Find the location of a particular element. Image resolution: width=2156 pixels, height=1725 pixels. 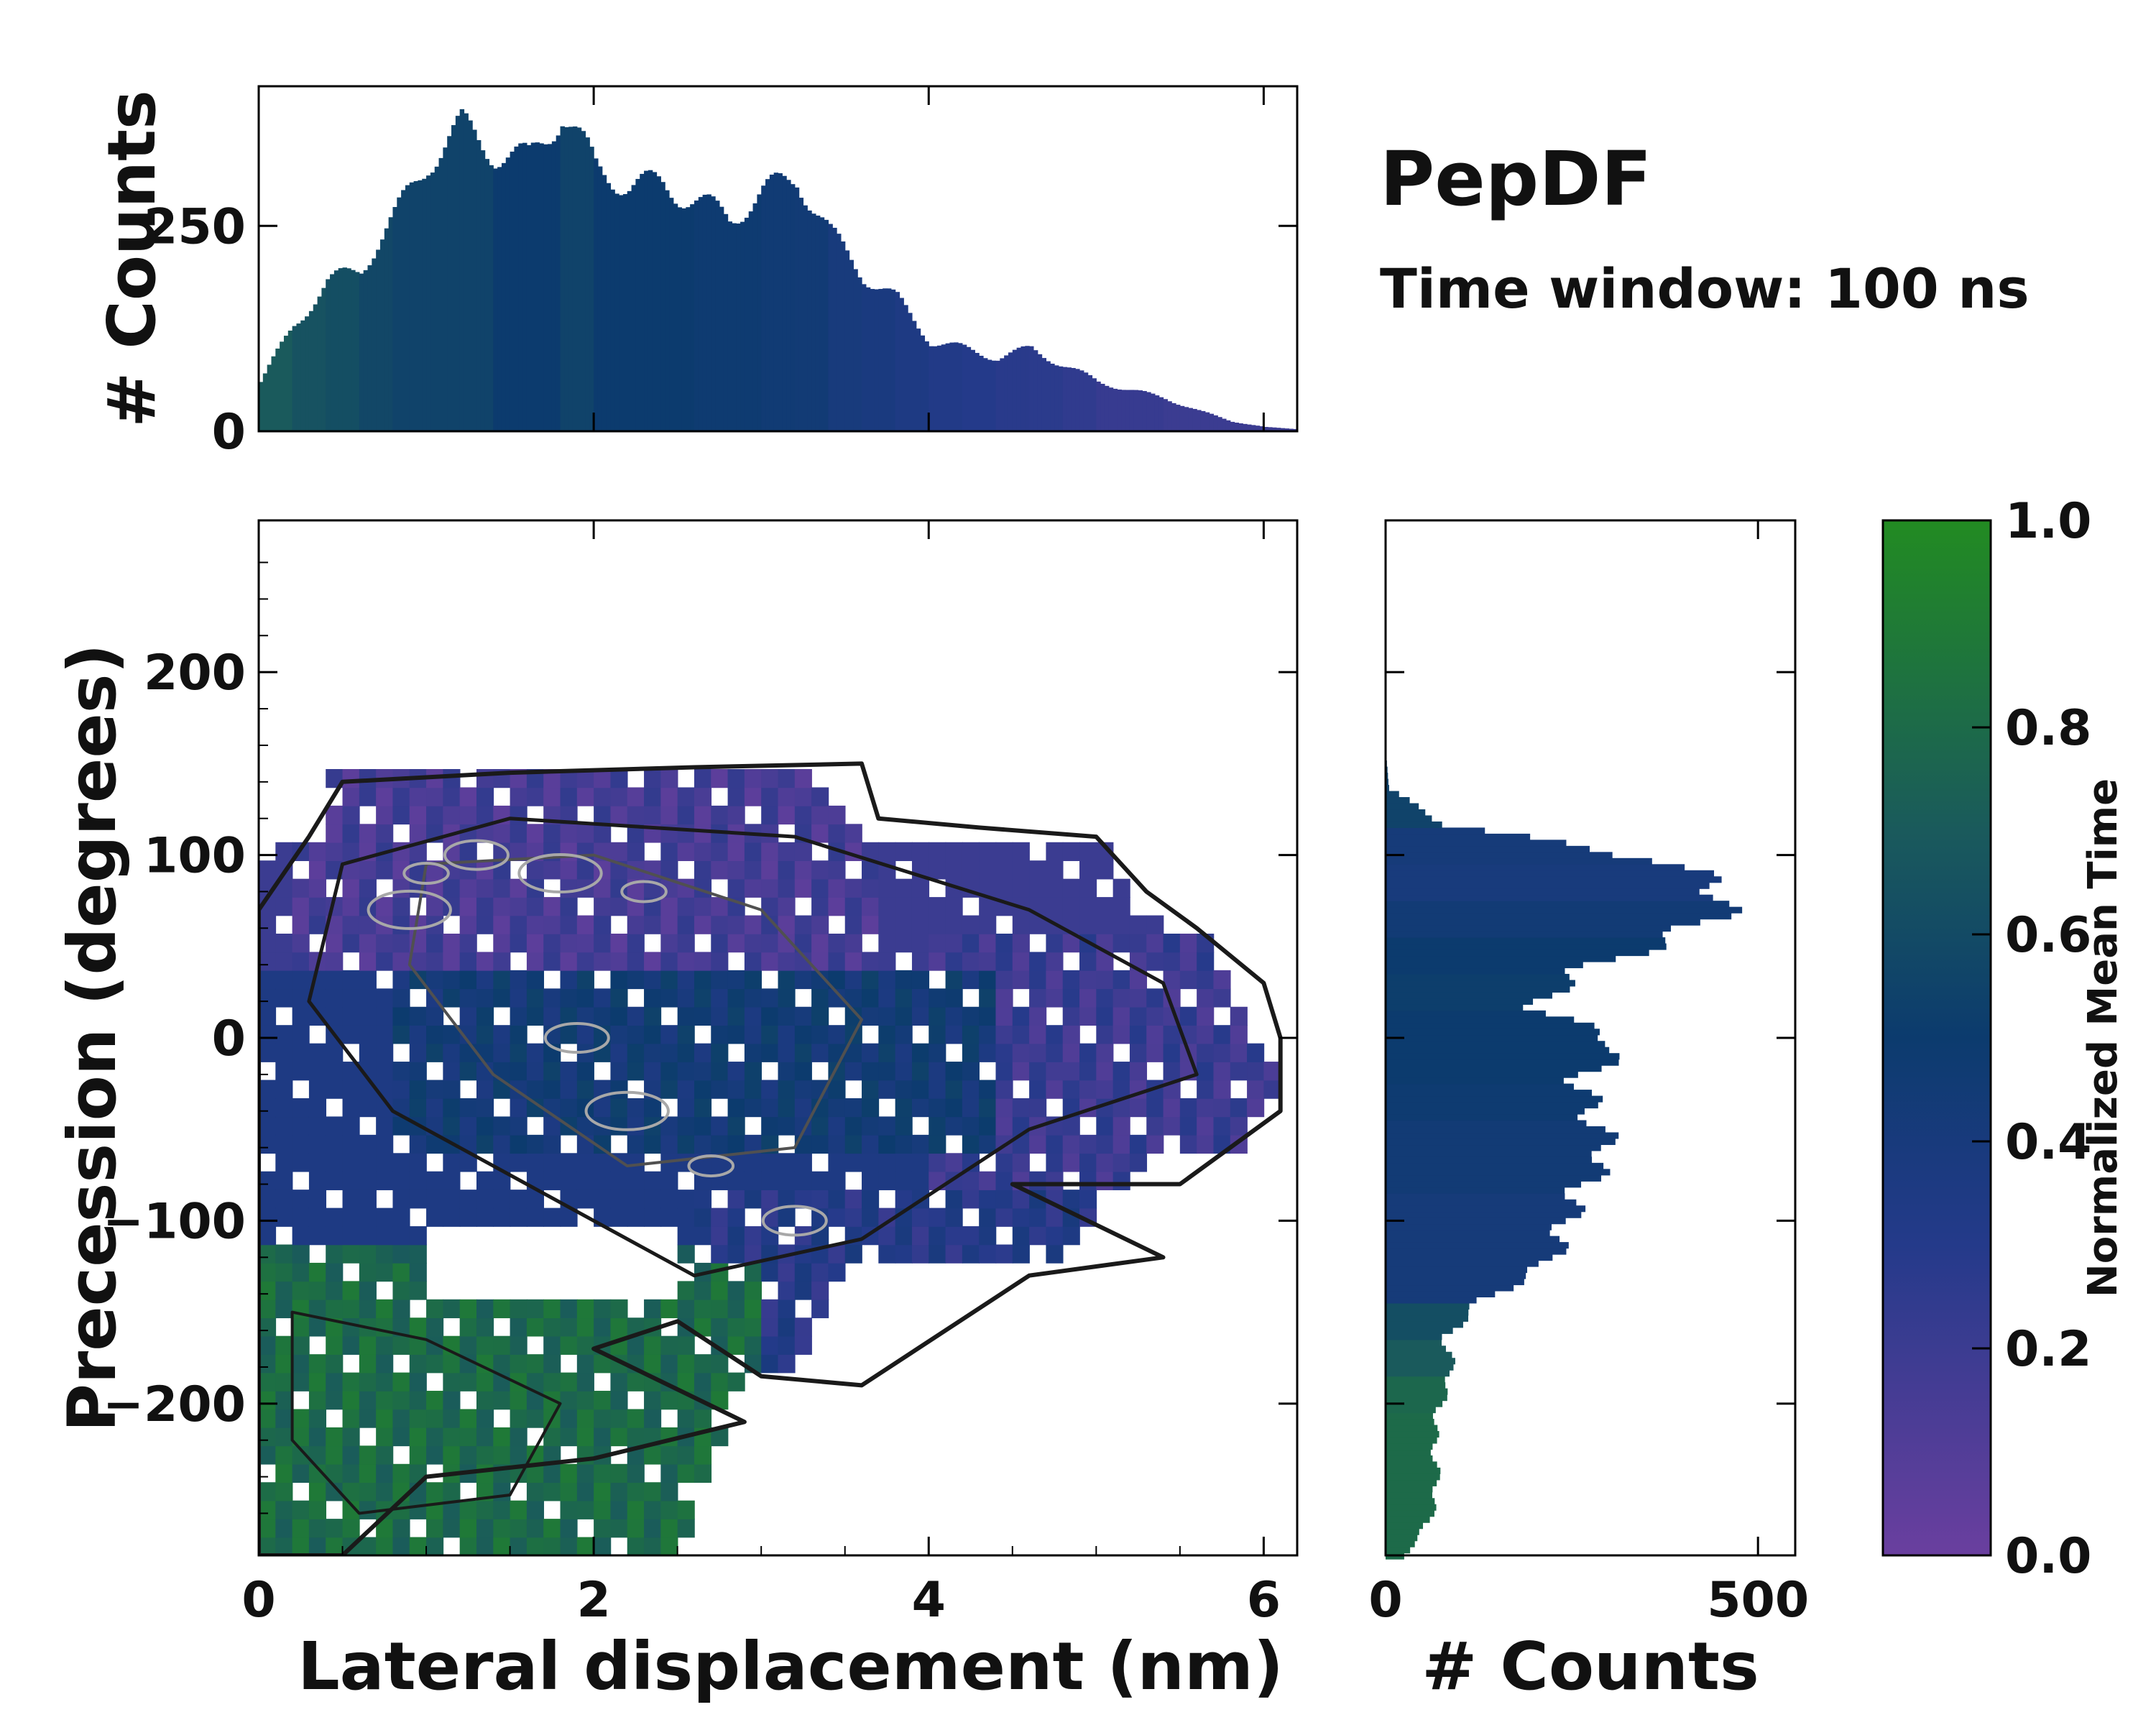

colorbar-bar is located at coordinates (1937, 1038).